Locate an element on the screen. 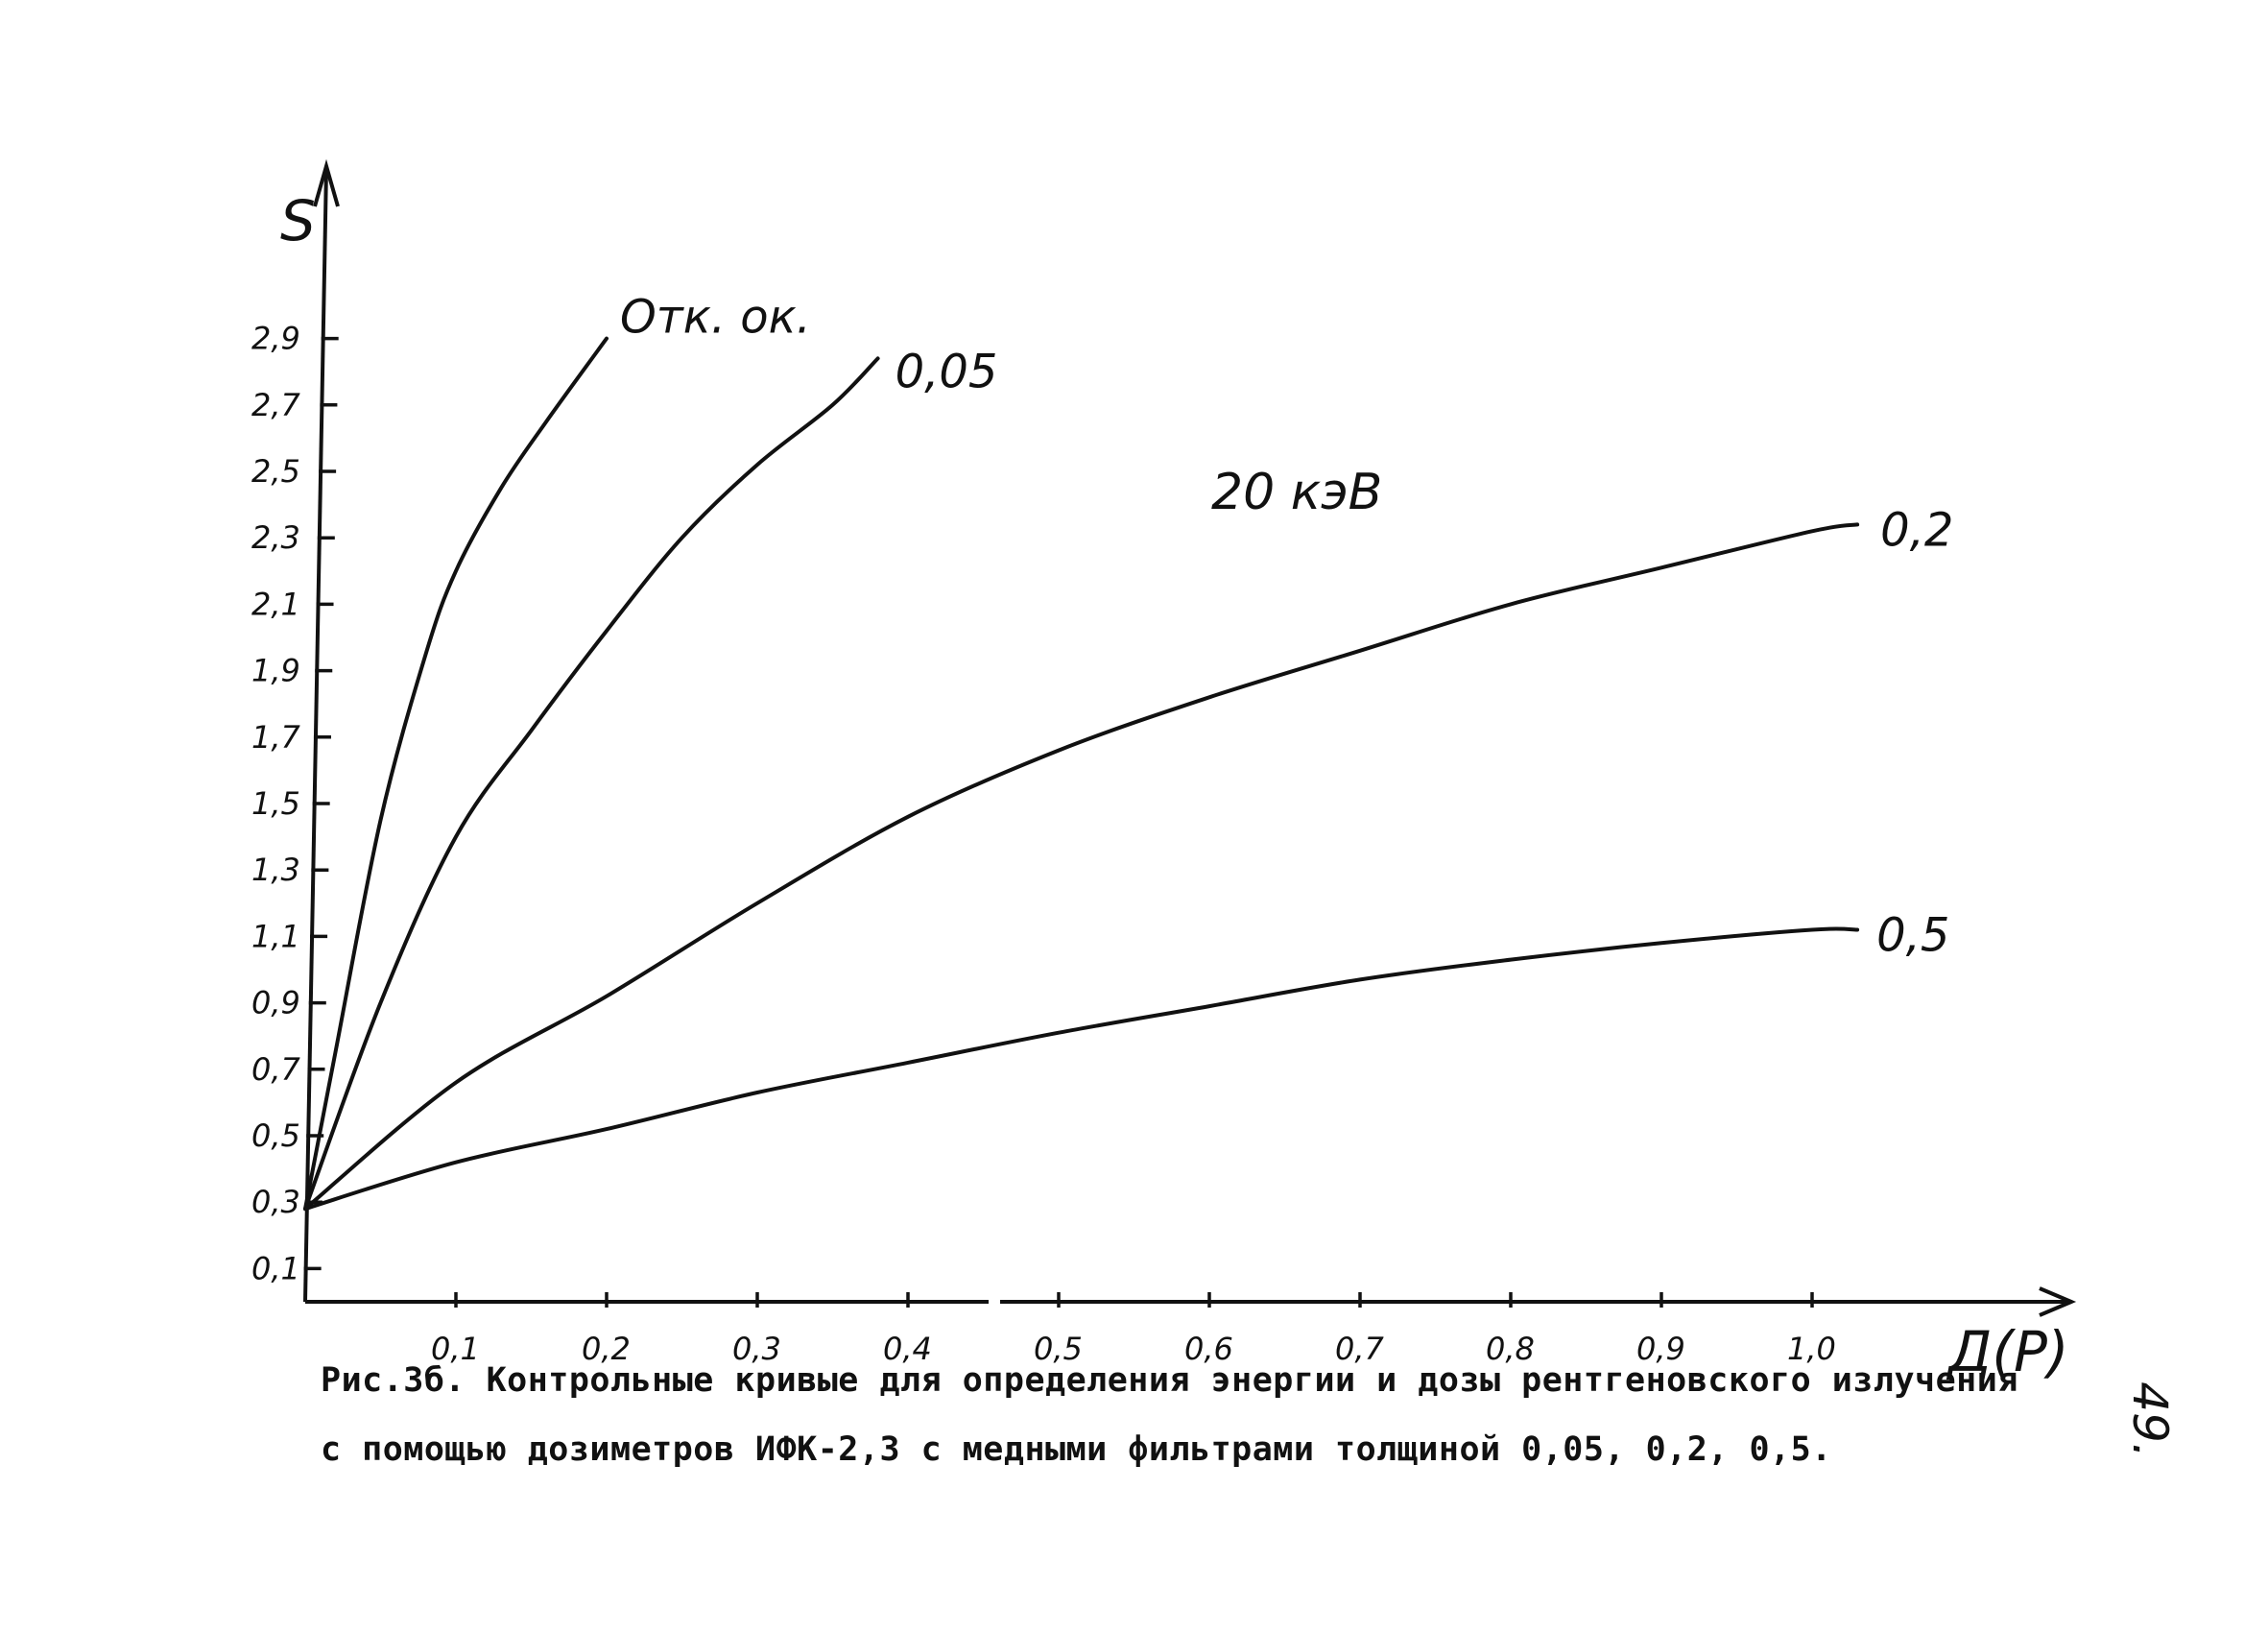 This screenshot has width=2268, height=1633. x-tick-label: 0,9 is located at coordinates (1660, 1349).